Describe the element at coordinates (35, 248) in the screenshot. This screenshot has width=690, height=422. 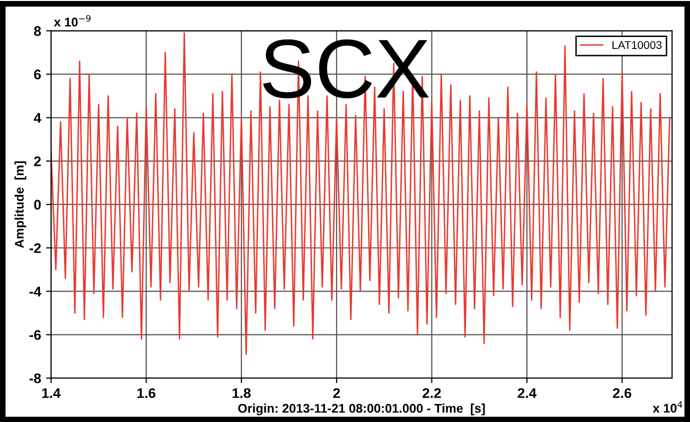
I see `y-tick-label: -2` at that location.